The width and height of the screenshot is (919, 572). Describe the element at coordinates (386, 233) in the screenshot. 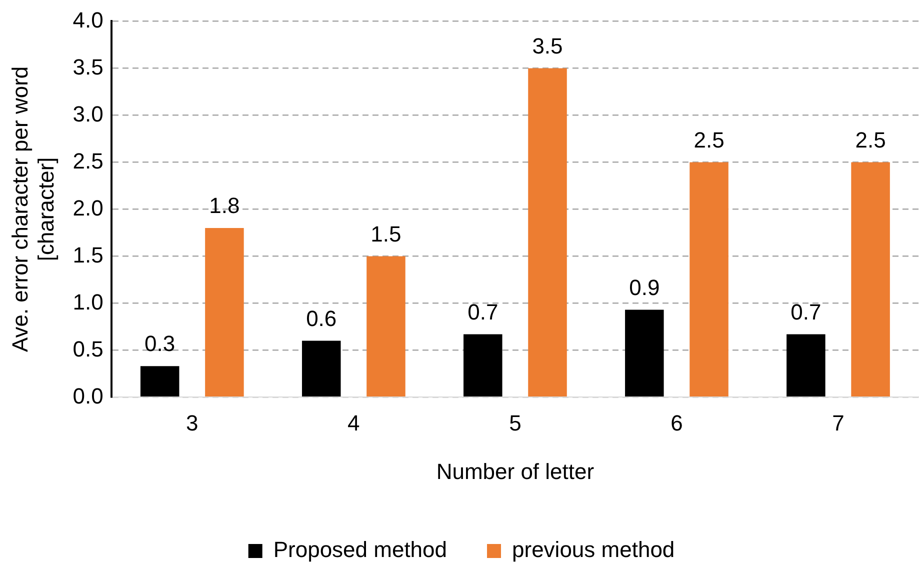

I see `data-label: 1.5` at that location.